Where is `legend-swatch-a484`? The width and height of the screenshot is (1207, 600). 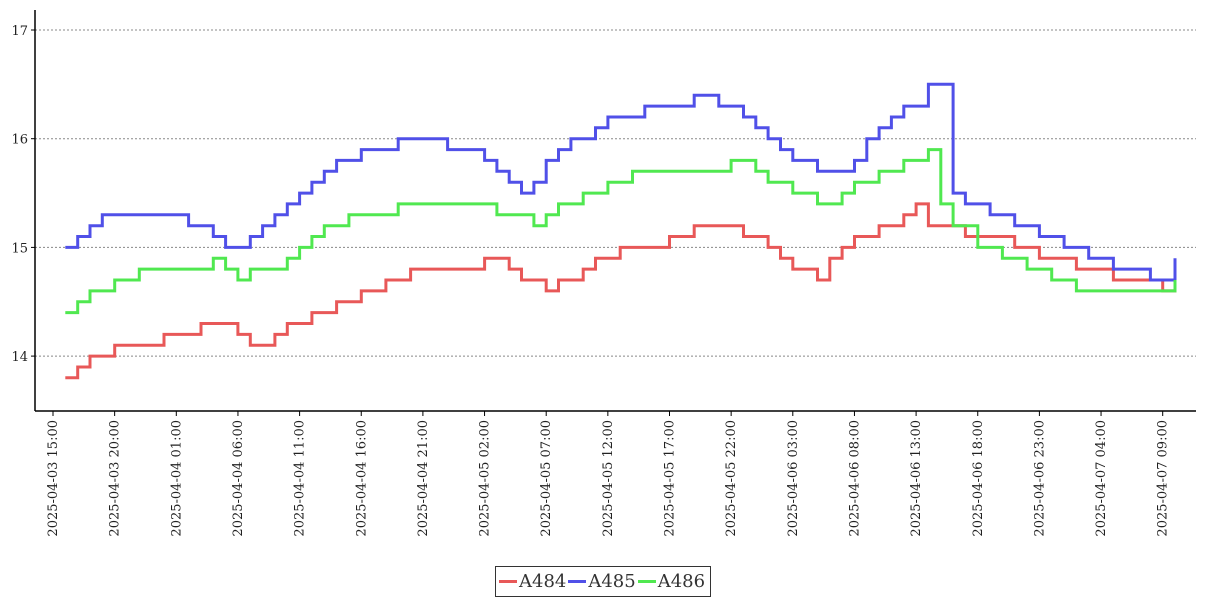 legend-swatch-a484 is located at coordinates (508, 581).